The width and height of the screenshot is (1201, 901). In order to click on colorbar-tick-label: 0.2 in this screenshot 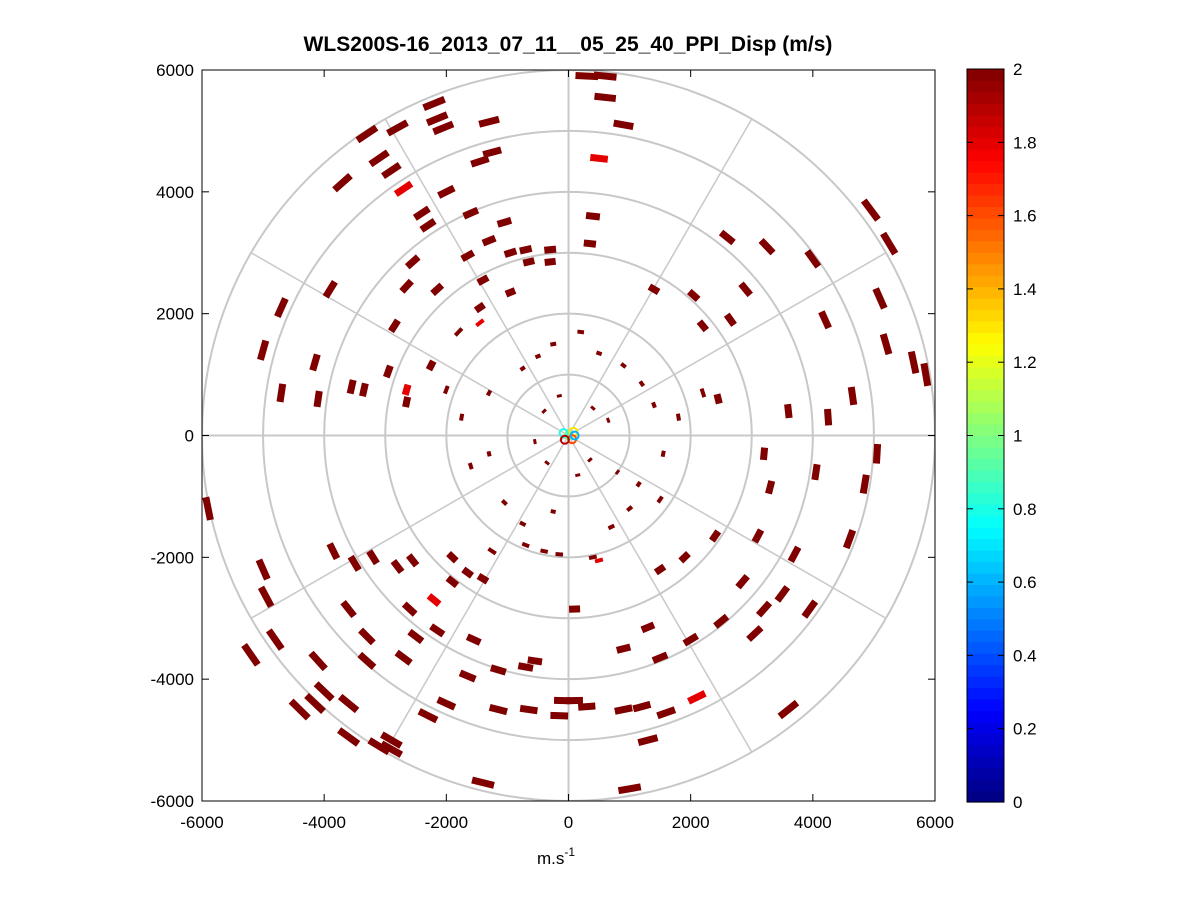, I will do `click(1025, 729)`.